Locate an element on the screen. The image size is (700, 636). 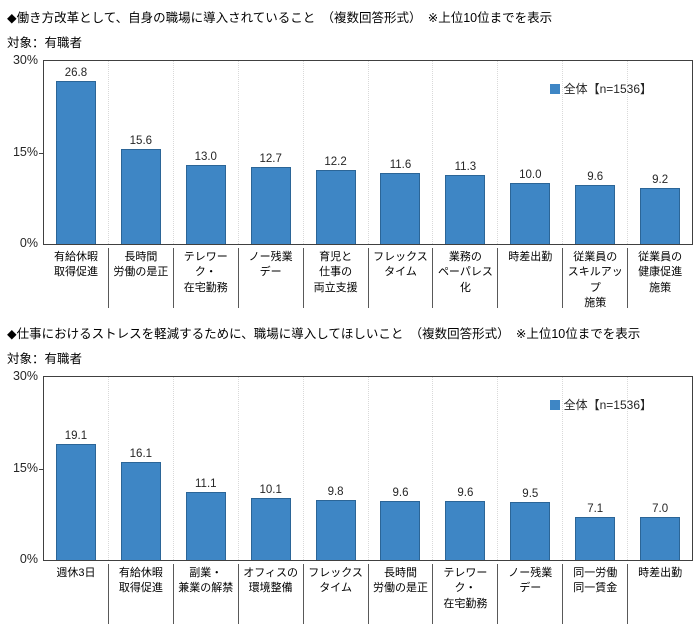
category-cell: 16.1 is located at coordinates (140, 468).